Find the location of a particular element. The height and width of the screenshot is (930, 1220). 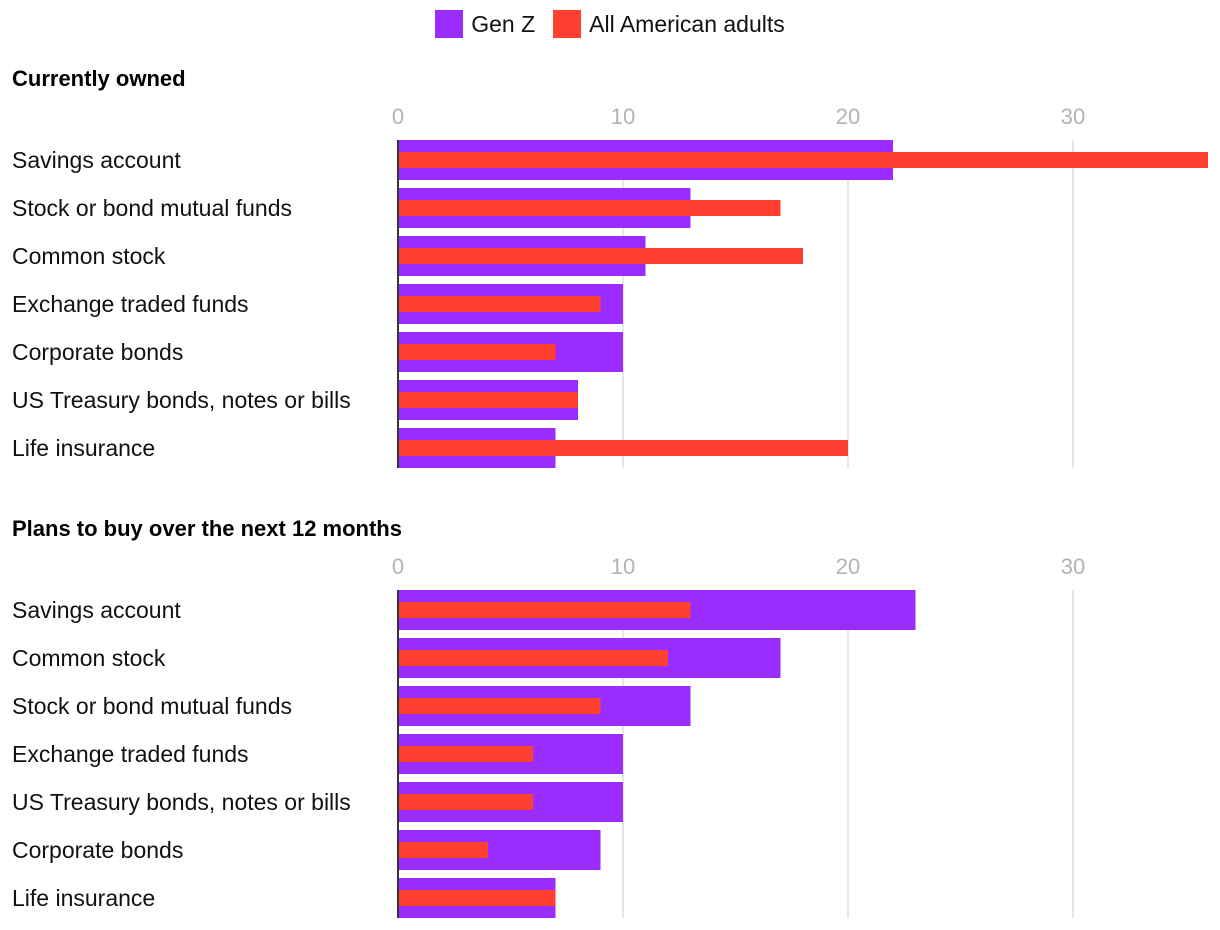

legend: Gen Z All American adults is located at coordinates (610, 24).